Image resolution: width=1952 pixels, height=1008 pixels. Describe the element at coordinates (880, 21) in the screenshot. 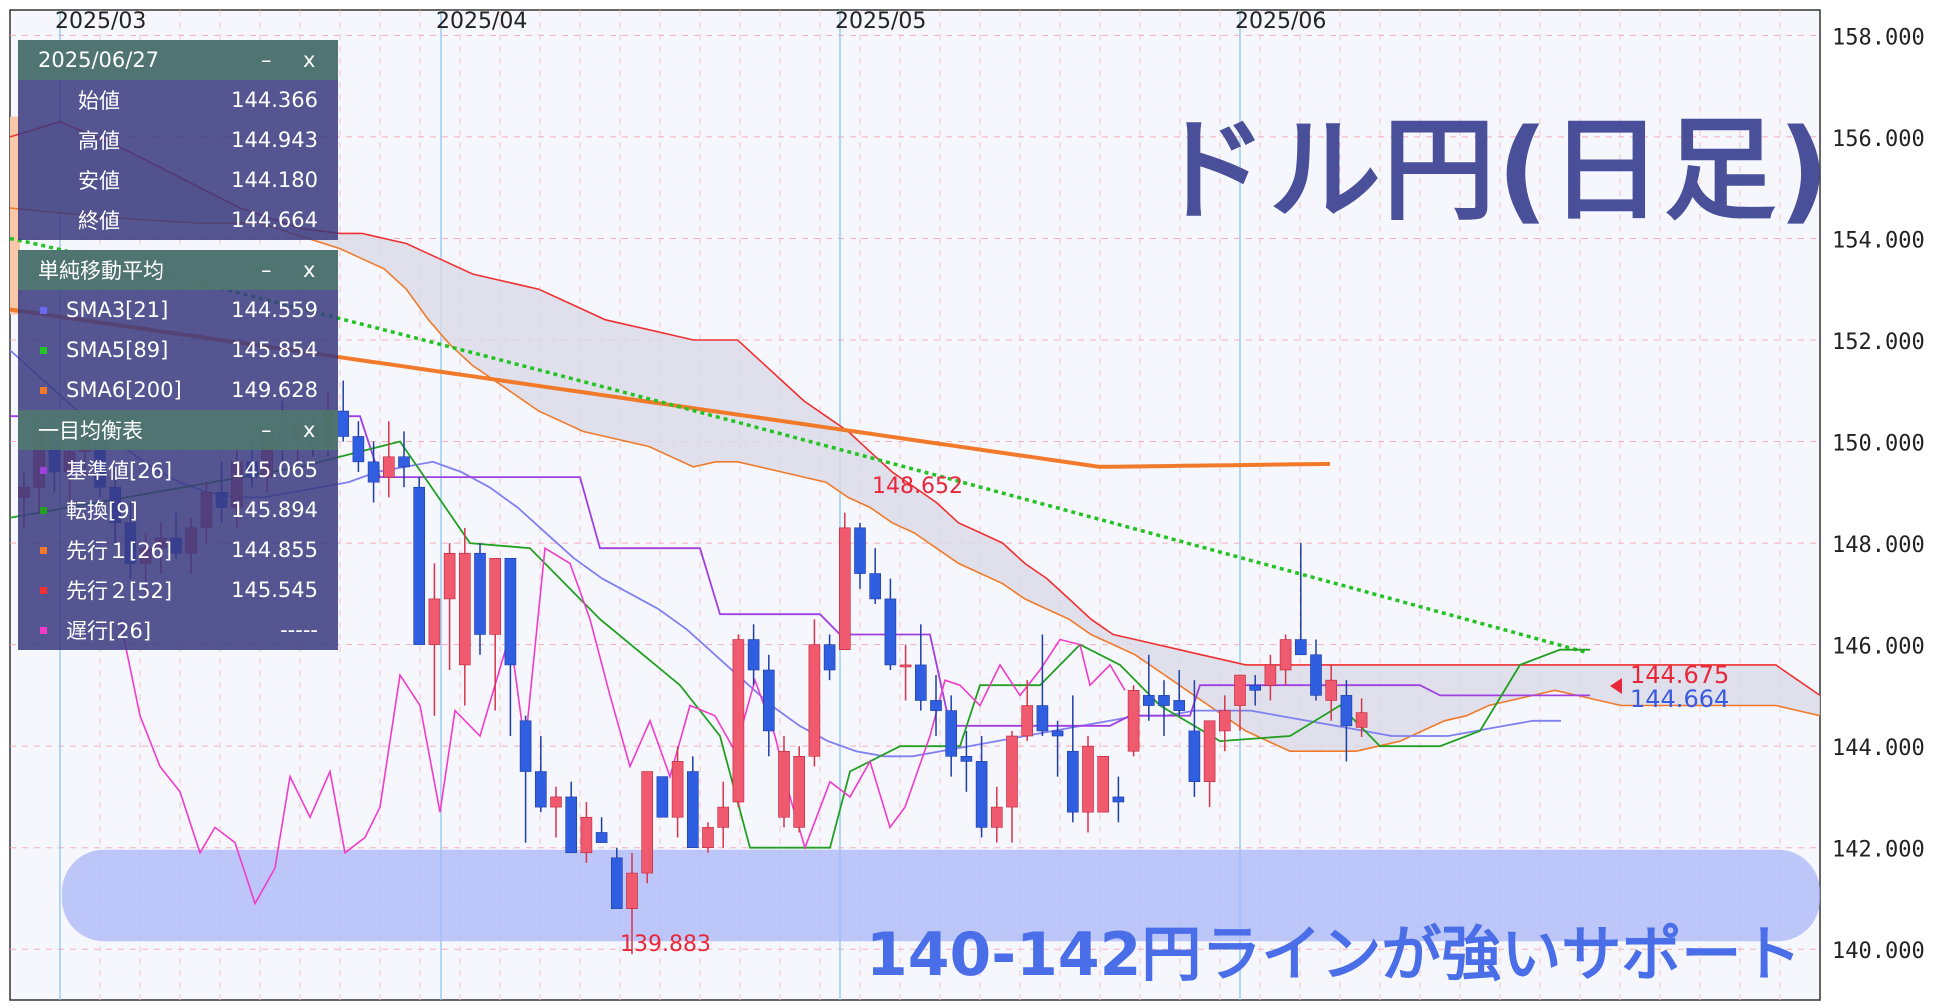

I see `x-tick-label: 2025/05` at that location.